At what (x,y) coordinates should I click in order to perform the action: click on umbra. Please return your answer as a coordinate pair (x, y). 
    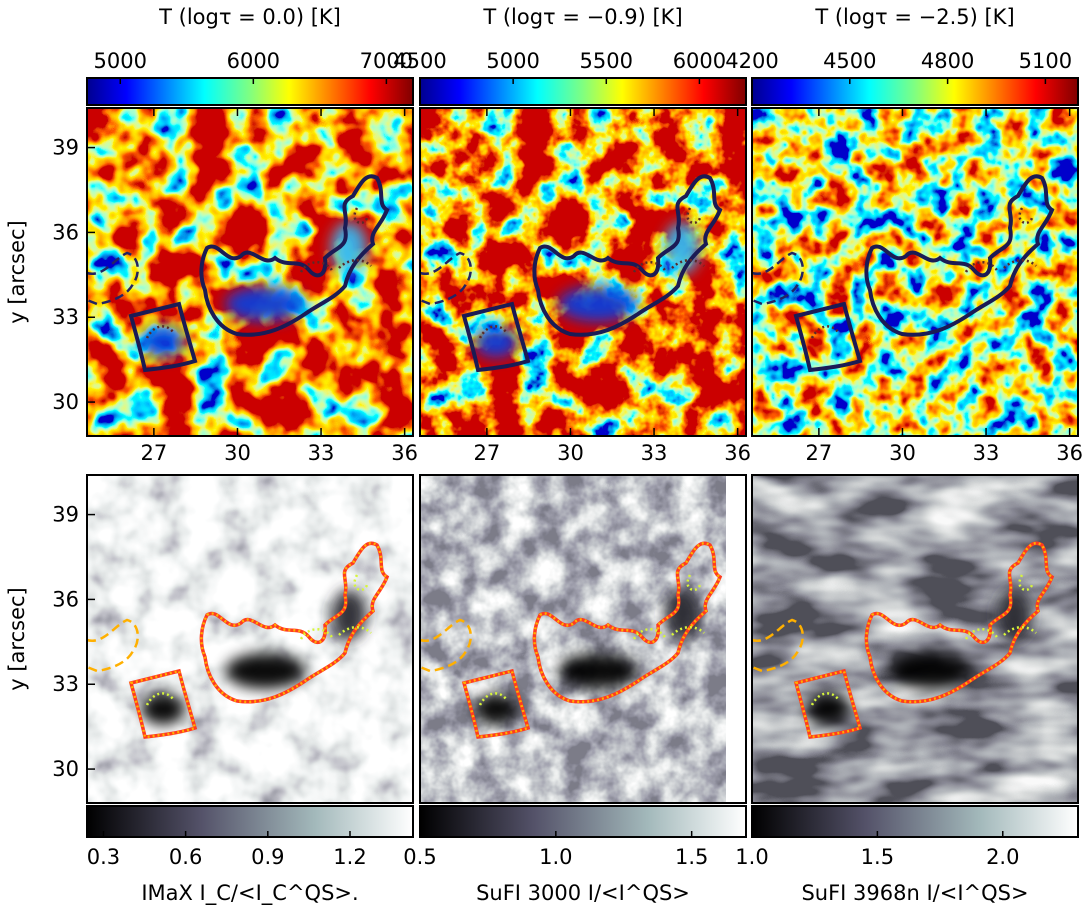
    Looking at the image, I should click on (254, 290).